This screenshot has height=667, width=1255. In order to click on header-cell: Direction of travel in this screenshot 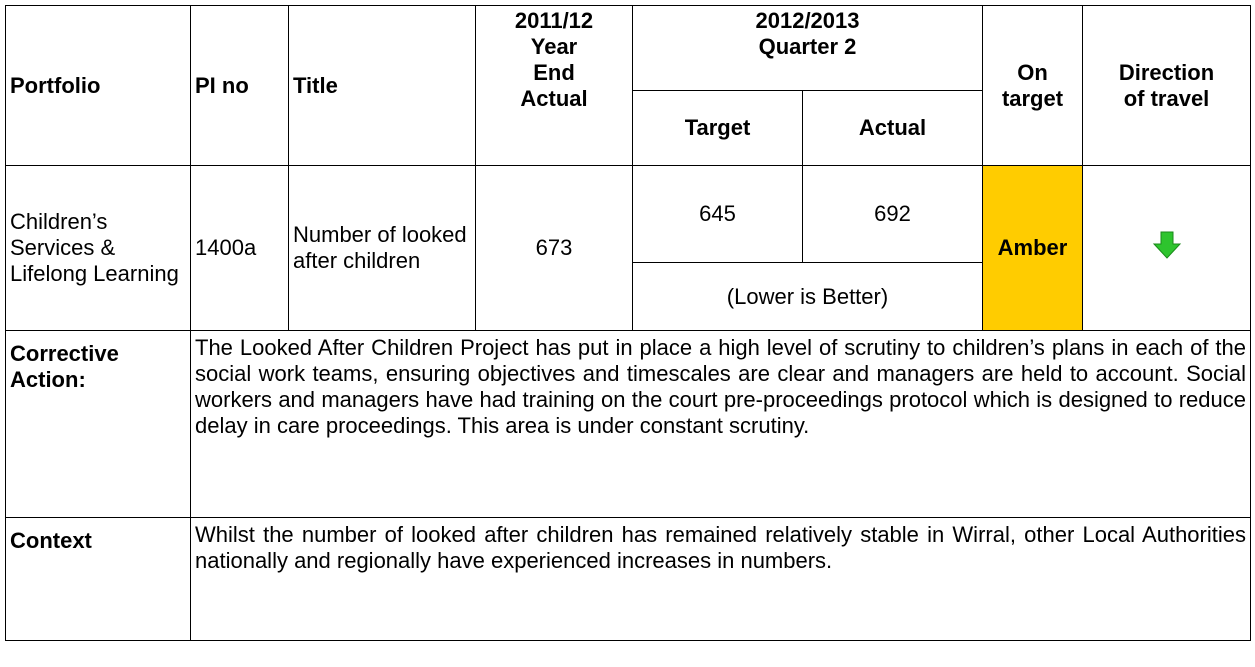, I will do `click(1166, 85)`.